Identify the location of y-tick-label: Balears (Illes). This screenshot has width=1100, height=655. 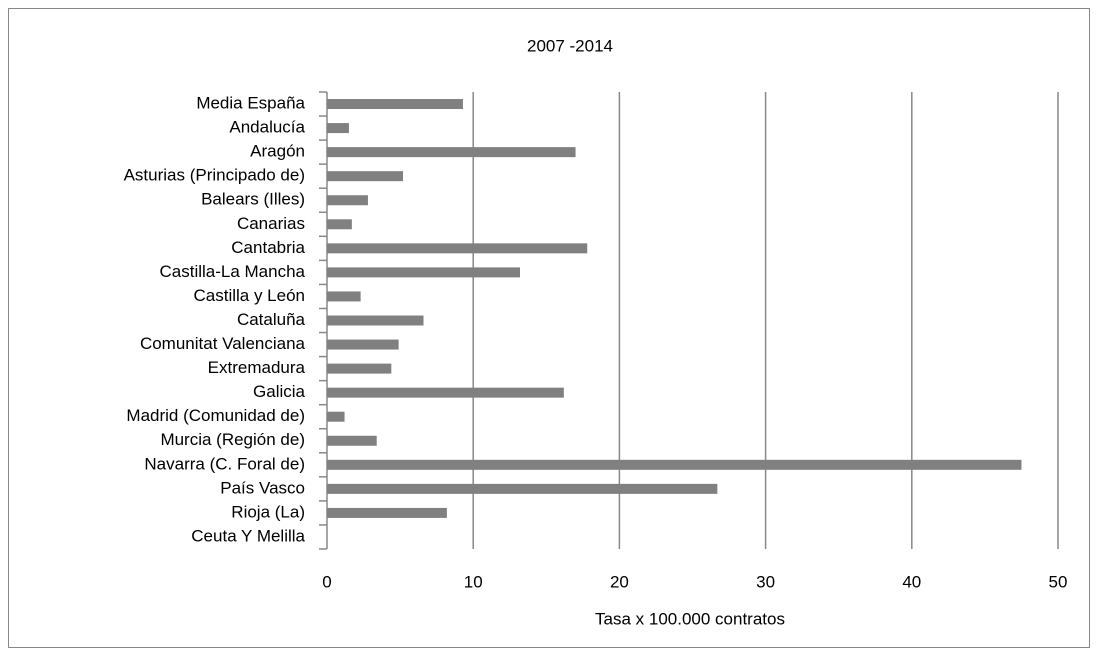
(253, 199).